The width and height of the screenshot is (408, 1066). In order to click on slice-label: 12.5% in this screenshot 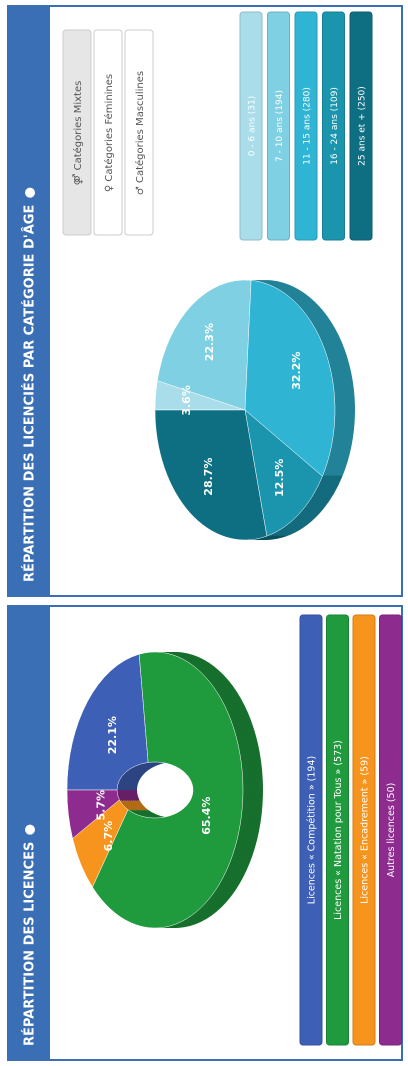, I will do `click(279, 478)`.